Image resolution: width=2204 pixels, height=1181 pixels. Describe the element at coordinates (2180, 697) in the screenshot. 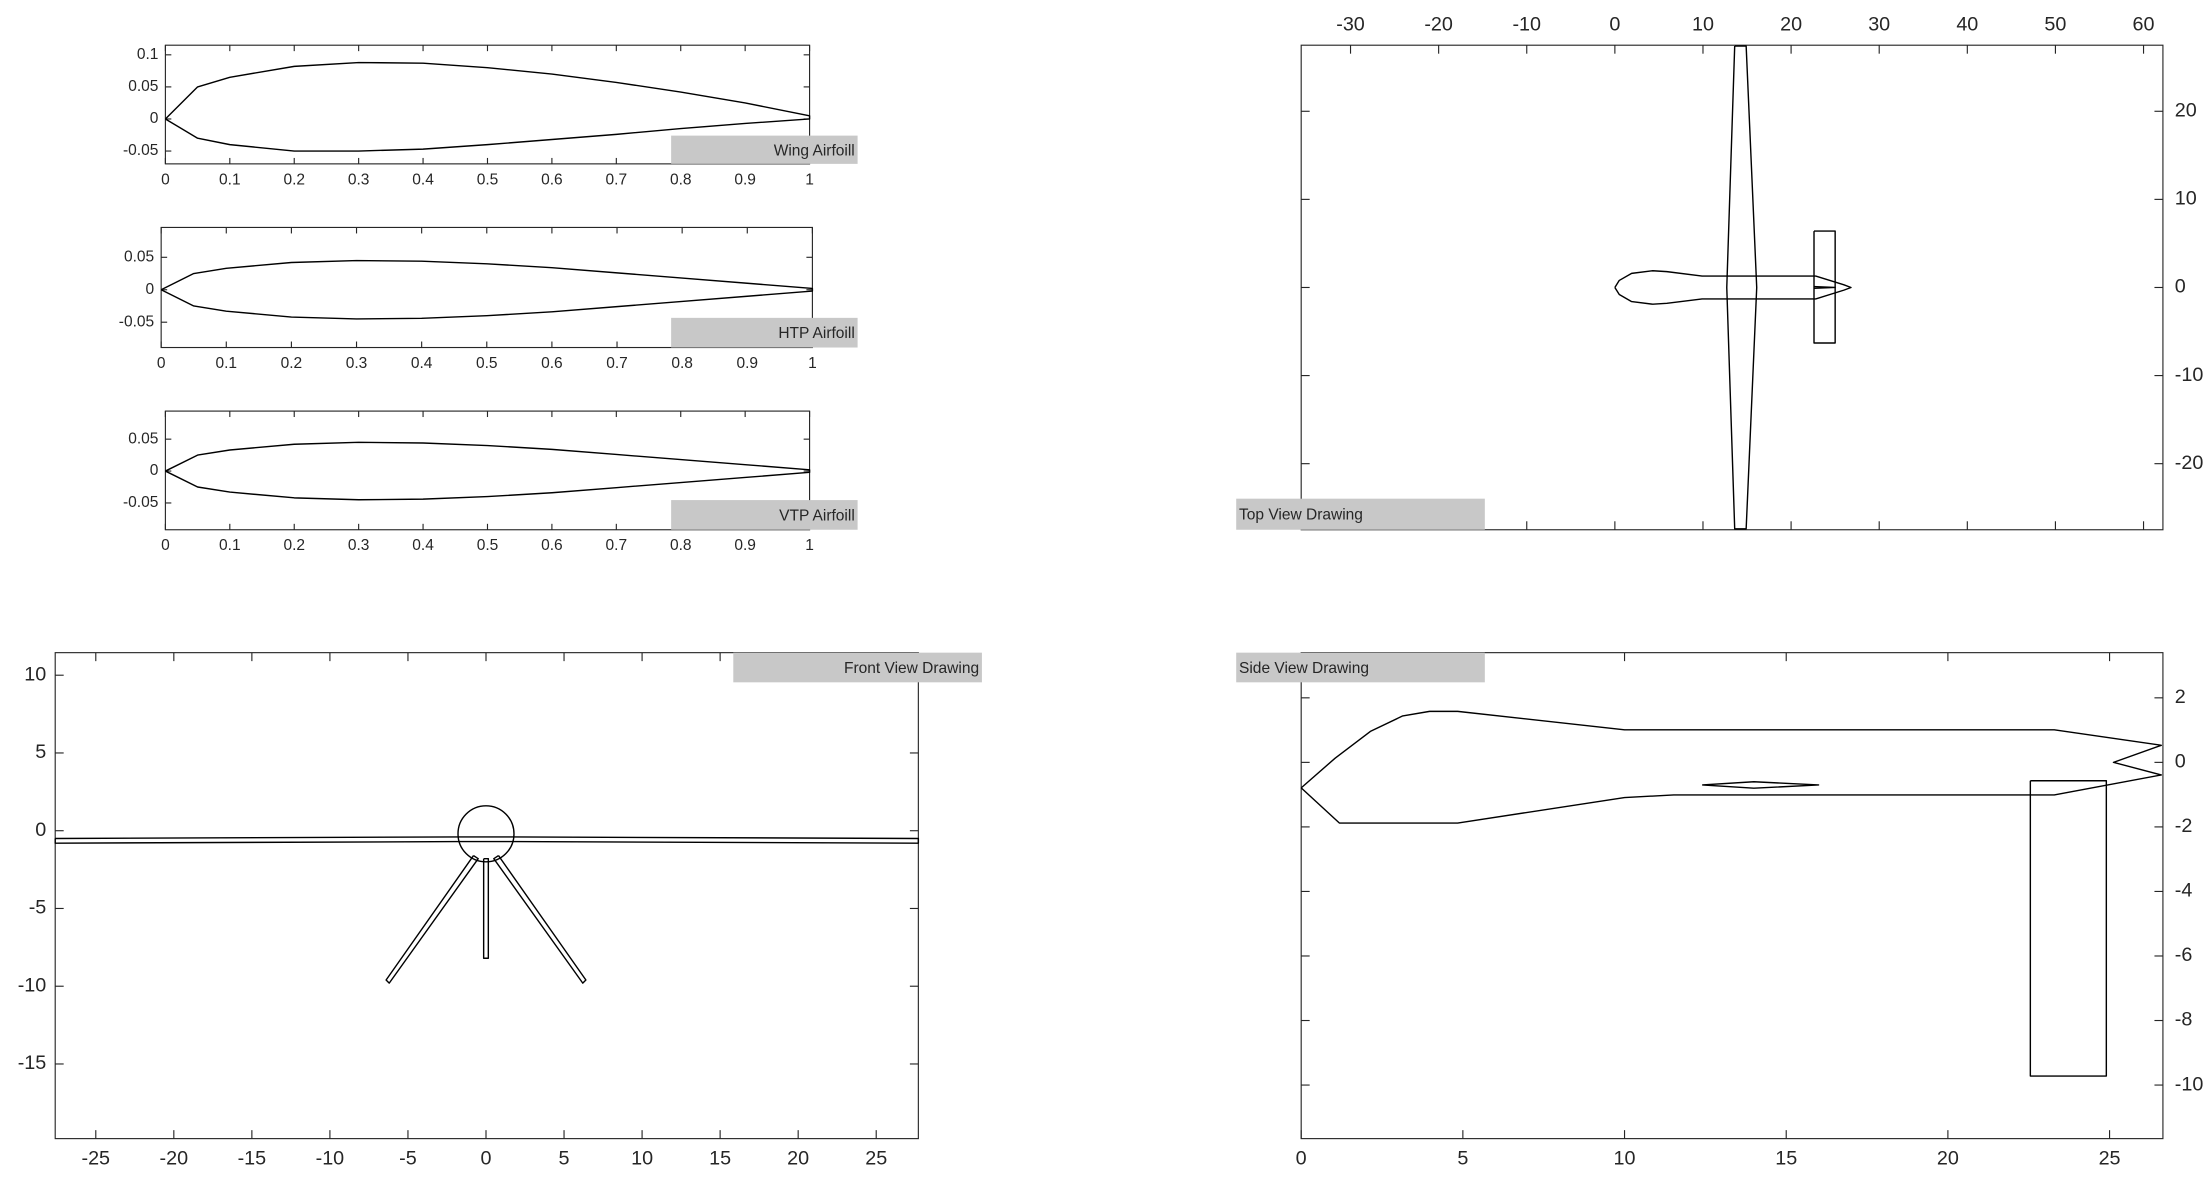

I see `y-tick-label: 2` at that location.